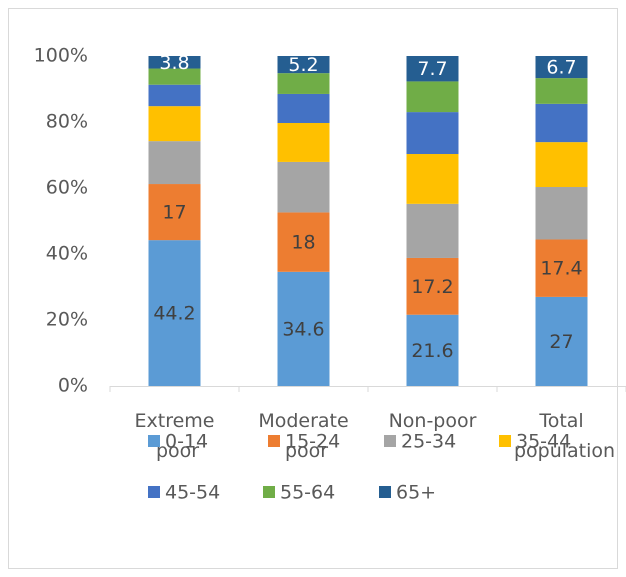 The height and width of the screenshot is (577, 626). I want to click on data-label: 27, so click(561, 342).